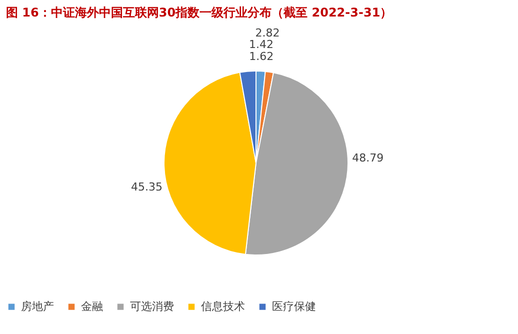 The width and height of the screenshot is (518, 334). I want to click on data-label: 48.79, so click(368, 158).